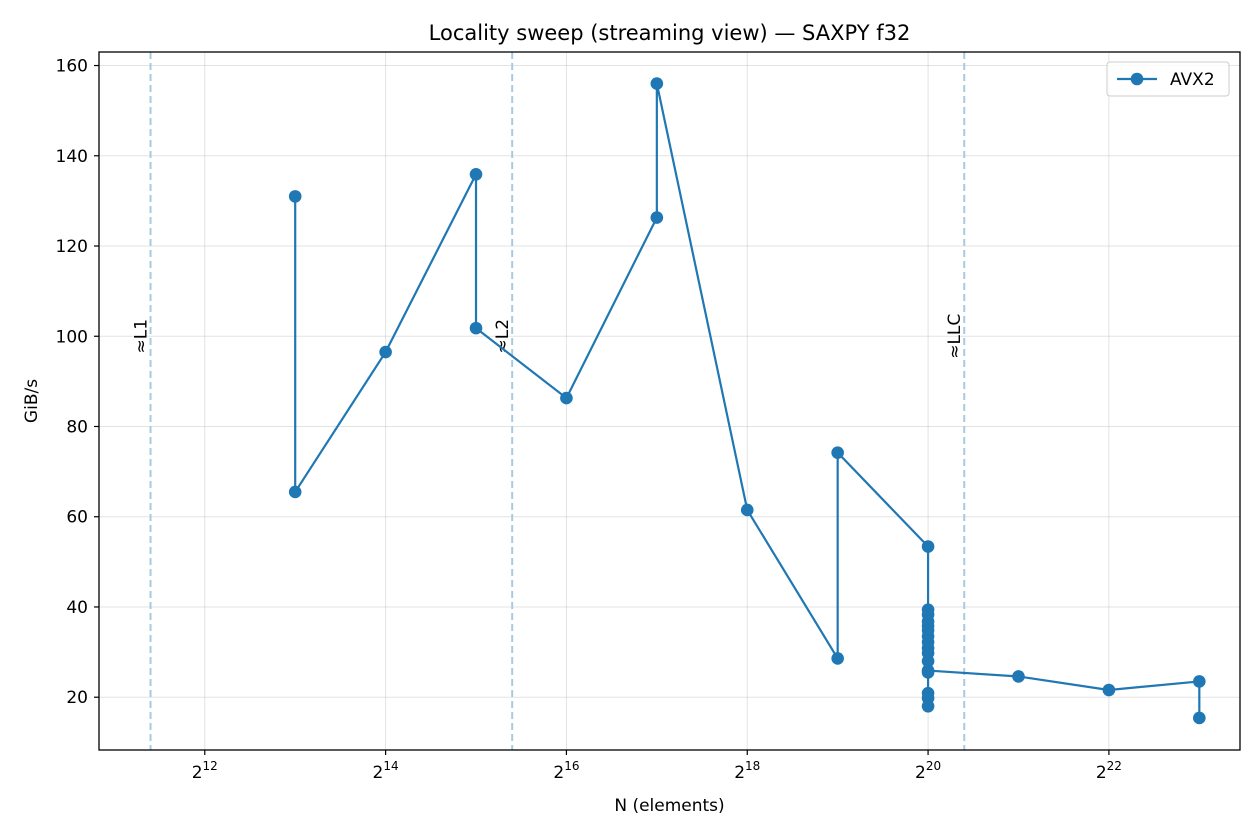 The image size is (1260, 840). Describe the element at coordinates (77, 608) in the screenshot. I see `y-tick-label: 40` at that location.